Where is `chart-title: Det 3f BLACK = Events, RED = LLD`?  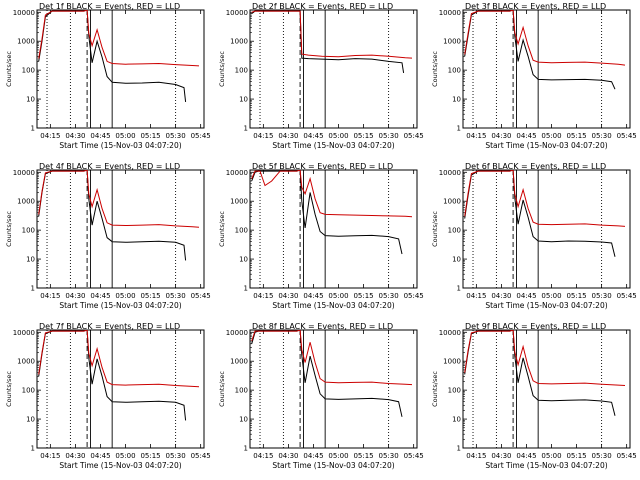 chart-title: Det 3f BLACK = Events, RED = LLD is located at coordinates (535, 6).